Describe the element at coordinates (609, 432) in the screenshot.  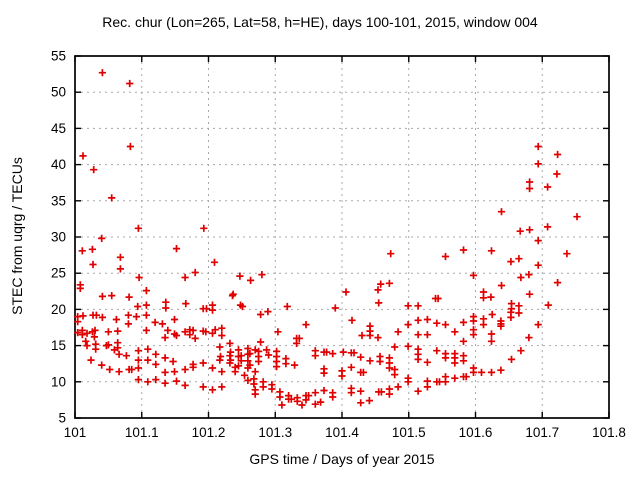
I see `x-tick-label: 101.8` at that location.